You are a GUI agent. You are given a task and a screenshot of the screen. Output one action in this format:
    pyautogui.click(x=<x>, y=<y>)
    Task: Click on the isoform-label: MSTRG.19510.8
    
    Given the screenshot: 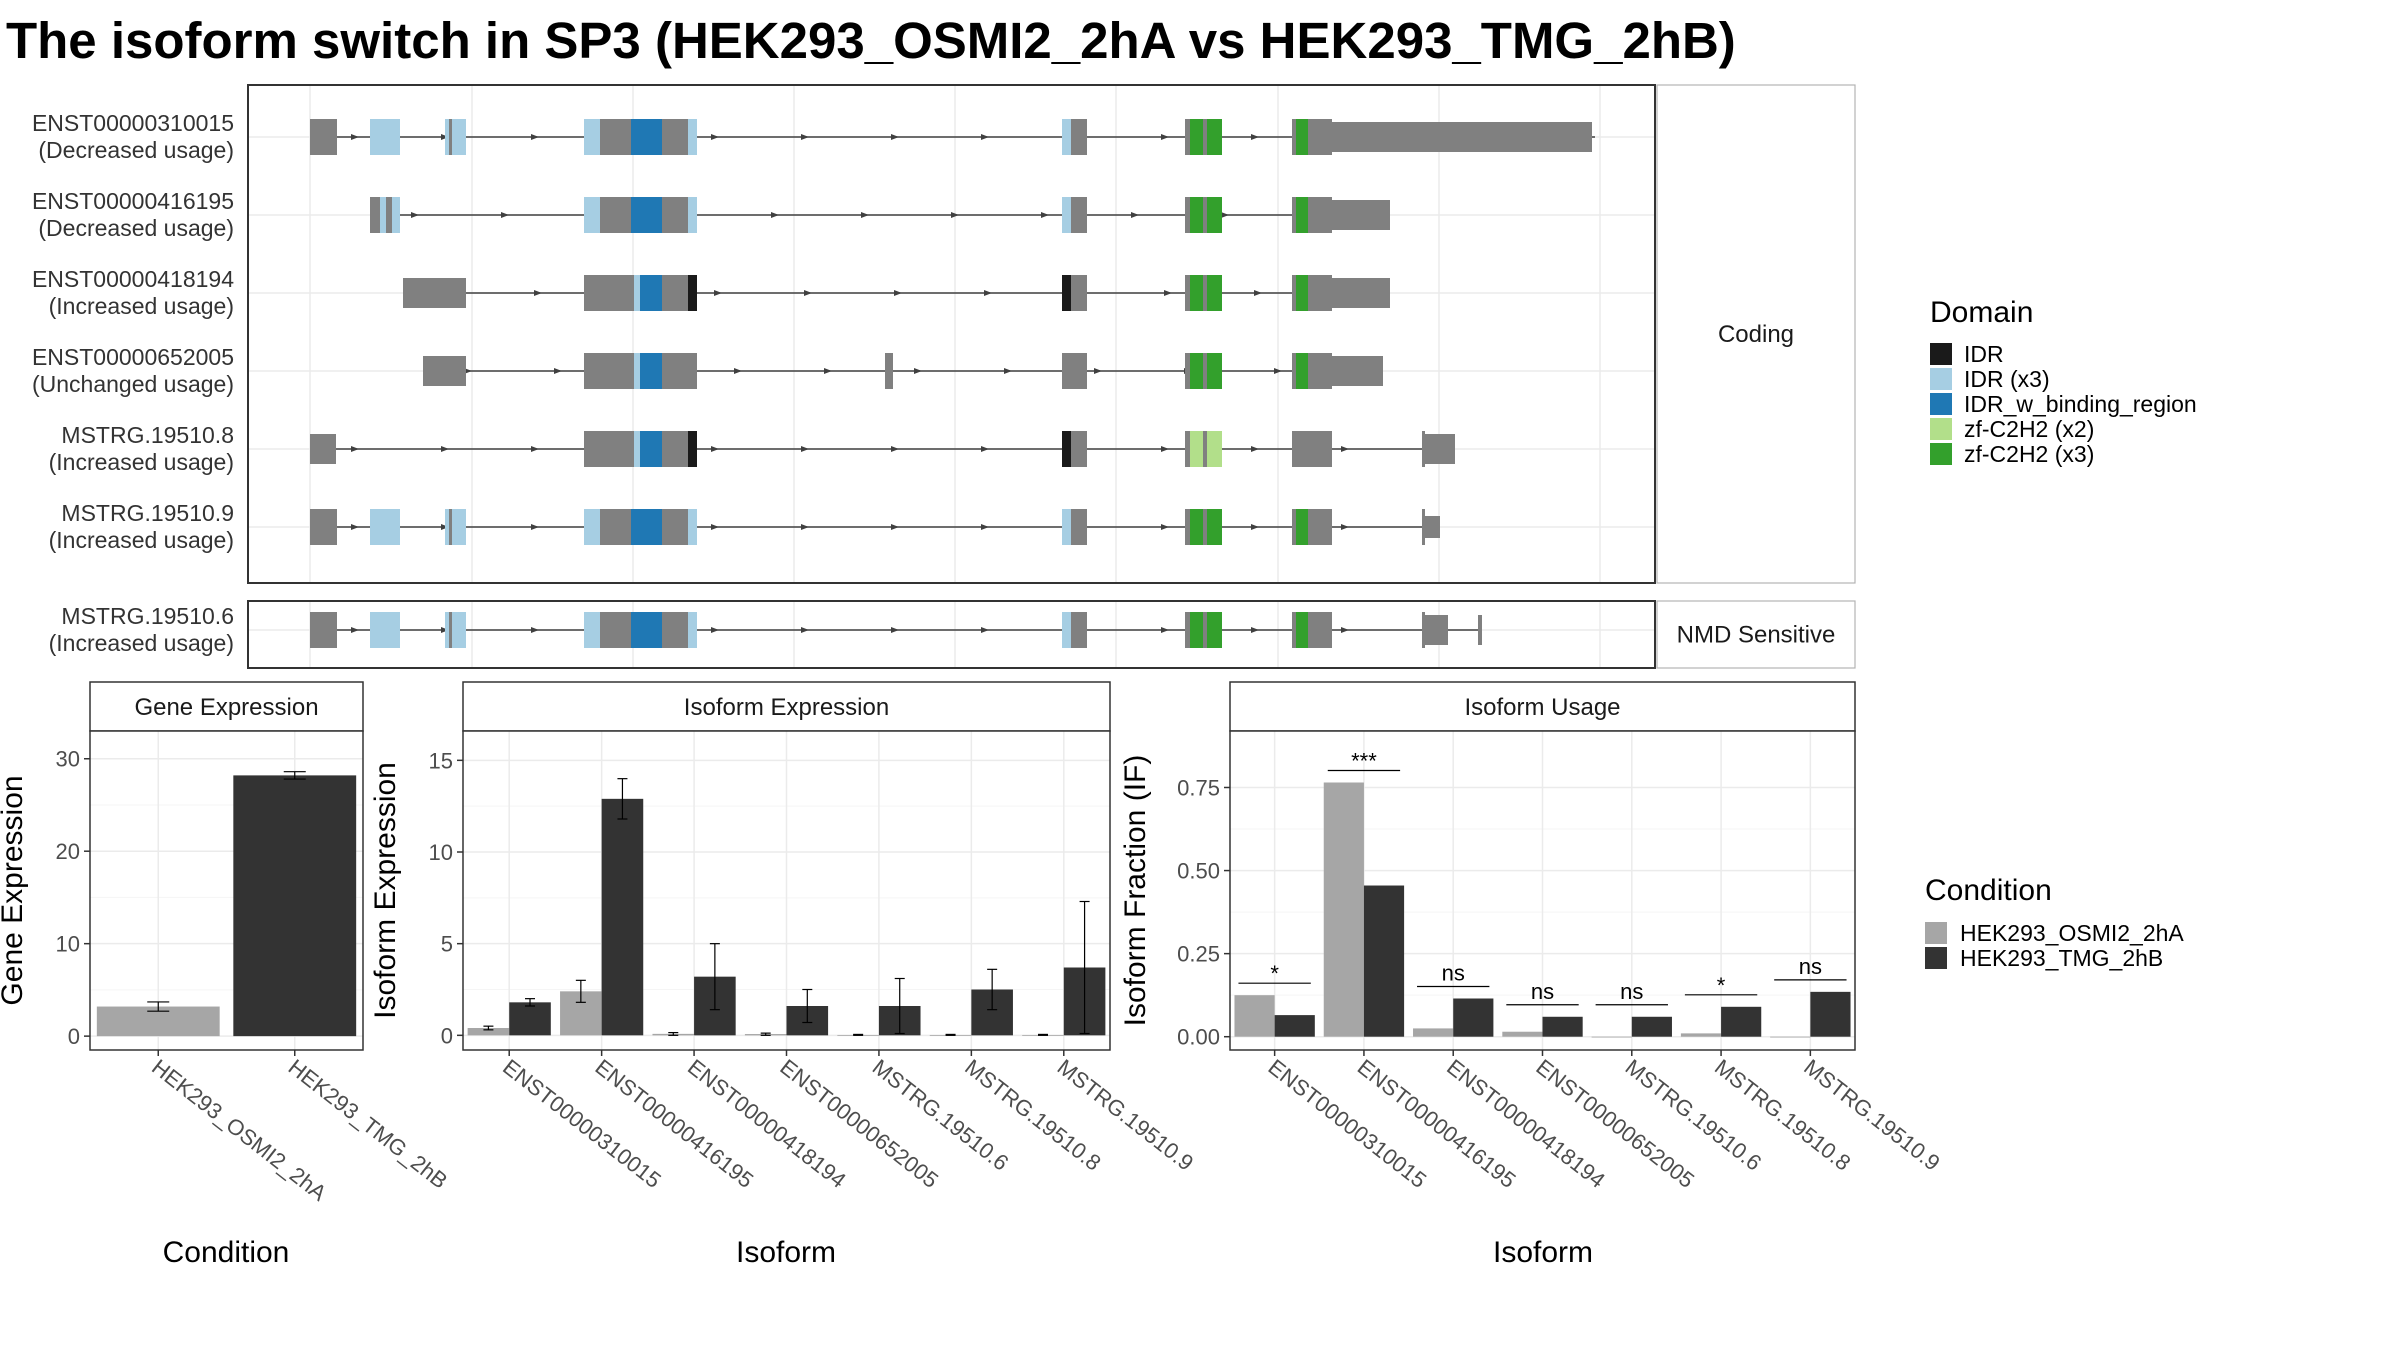 What is the action you would take?
    pyautogui.click(x=147, y=435)
    